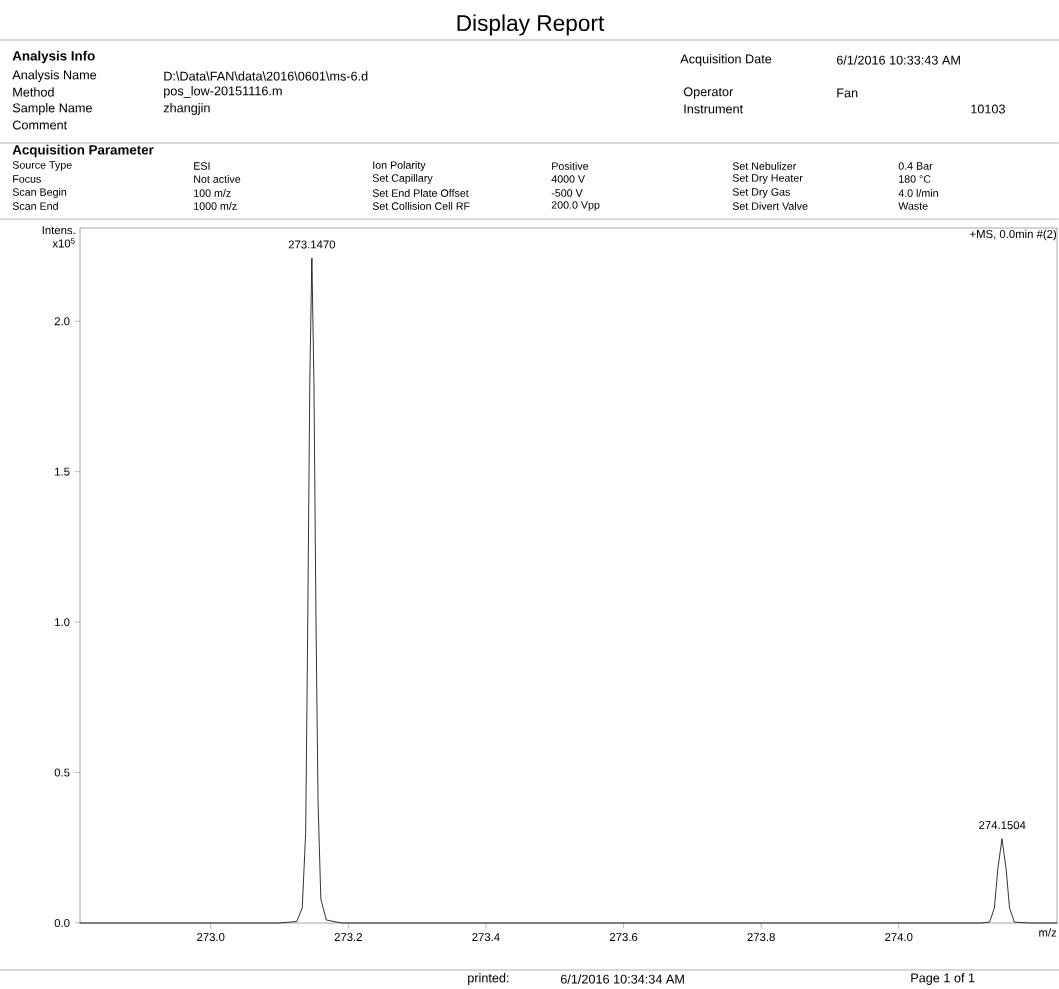 This screenshot has width=1059, height=989. I want to click on text: 1000 m/z, so click(215, 206).